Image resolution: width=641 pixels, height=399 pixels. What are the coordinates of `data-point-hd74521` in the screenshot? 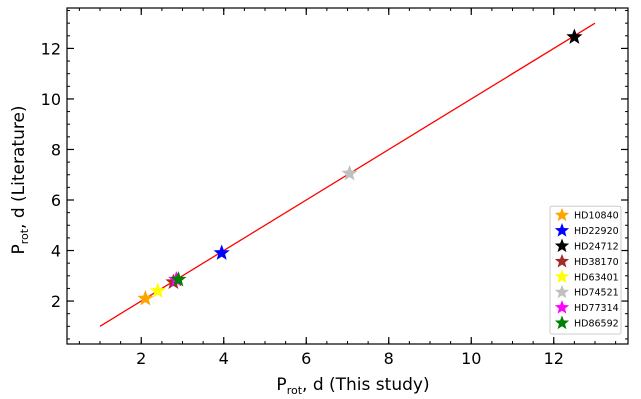 It's located at (349, 172).